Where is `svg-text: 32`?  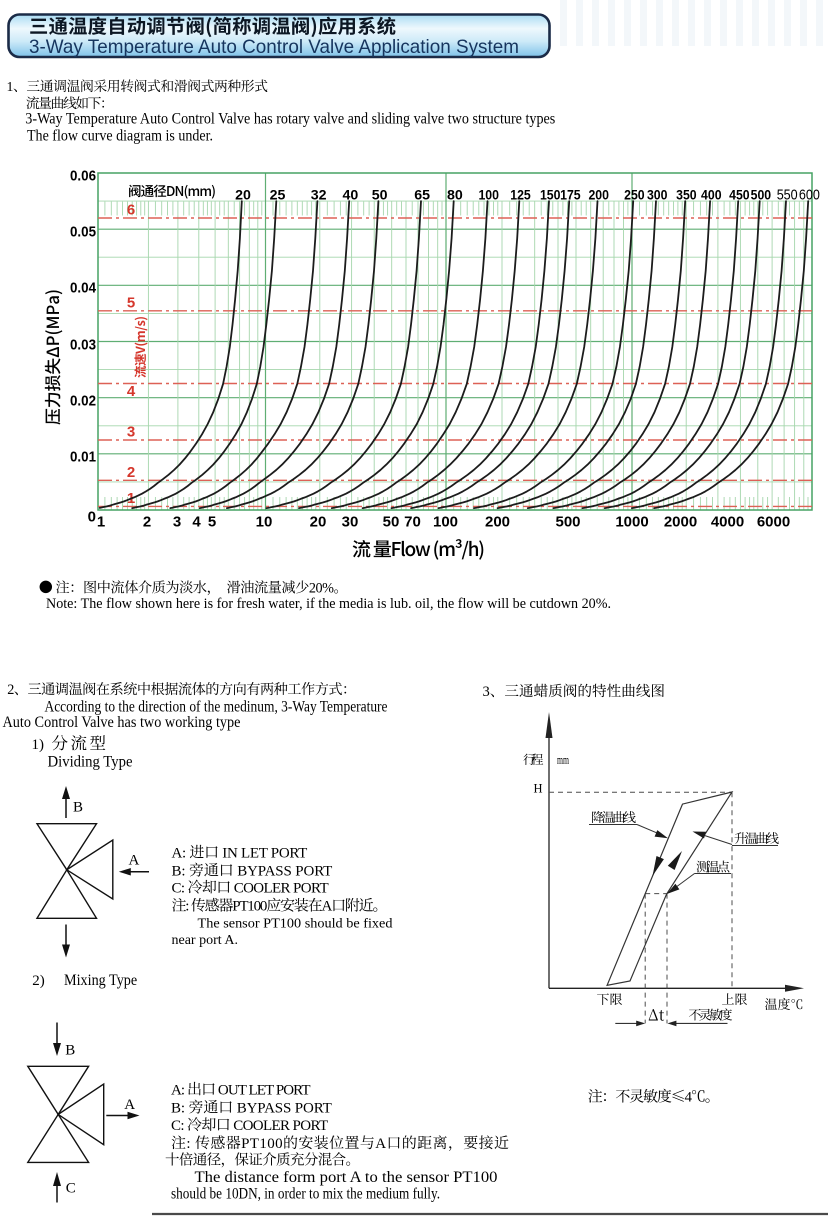 svg-text: 32 is located at coordinates (319, 196).